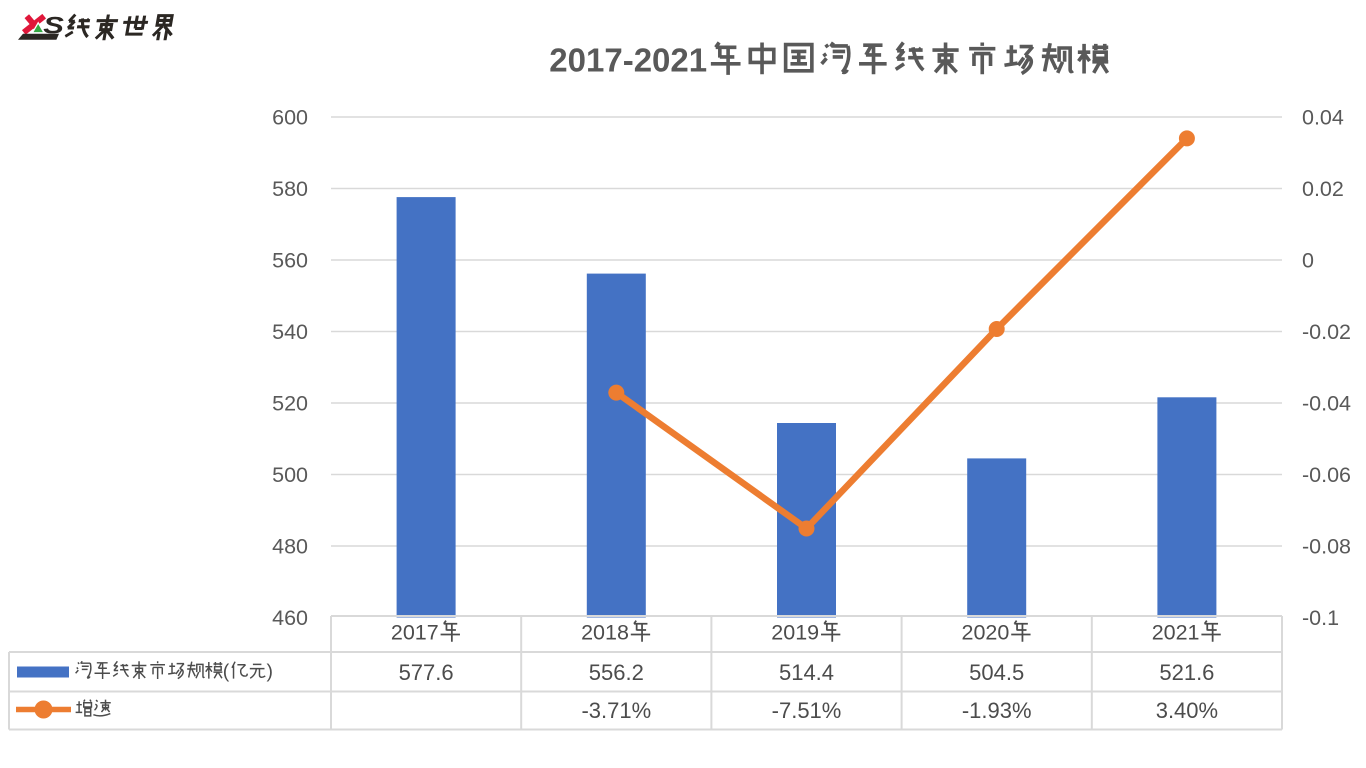  I want to click on svg-text: -7.51%, so click(807, 710).